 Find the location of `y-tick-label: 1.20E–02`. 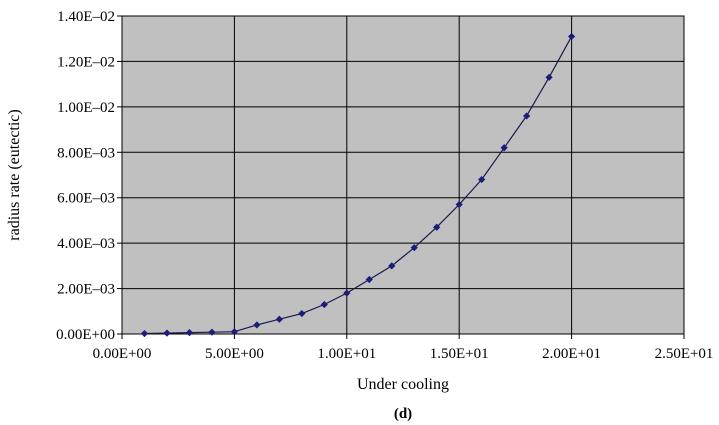

y-tick-label: 1.20E–02 is located at coordinates (86, 62).